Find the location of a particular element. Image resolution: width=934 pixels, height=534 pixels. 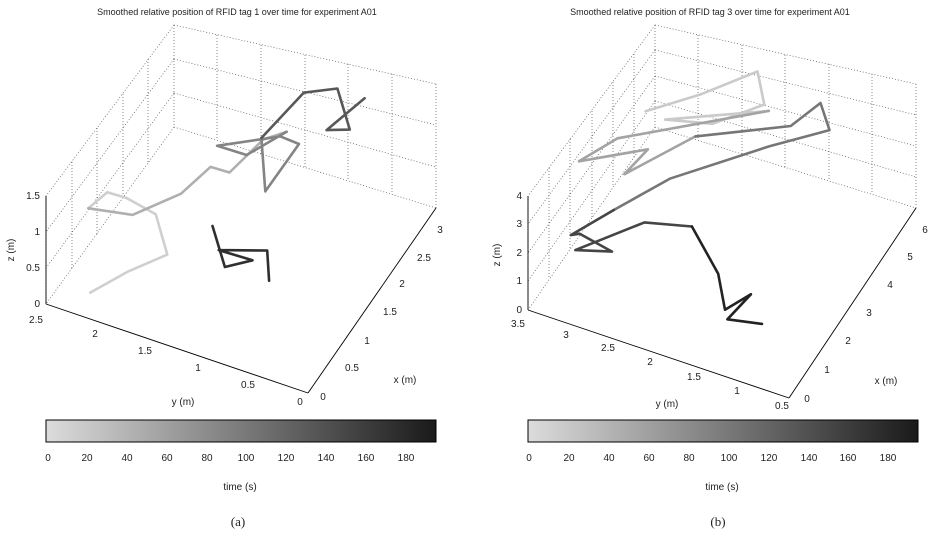

y-tick-label: 3.5 is located at coordinates (518, 324).